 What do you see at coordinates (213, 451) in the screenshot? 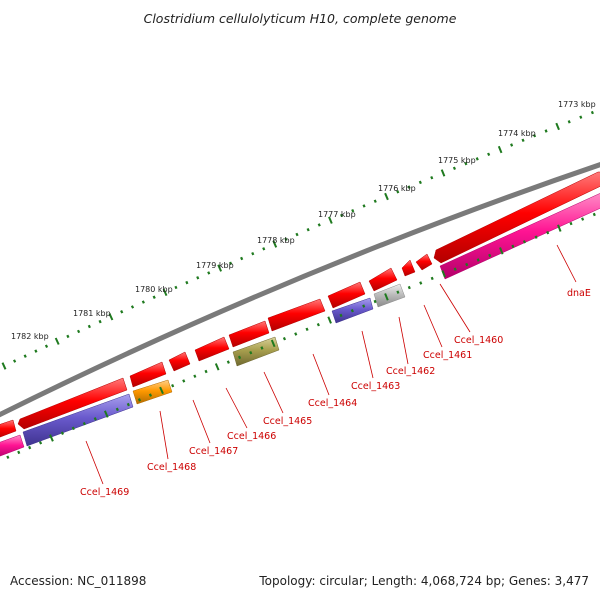
I see `gene-label-ccel-1467: Ccel_1467` at bounding box center [213, 451].